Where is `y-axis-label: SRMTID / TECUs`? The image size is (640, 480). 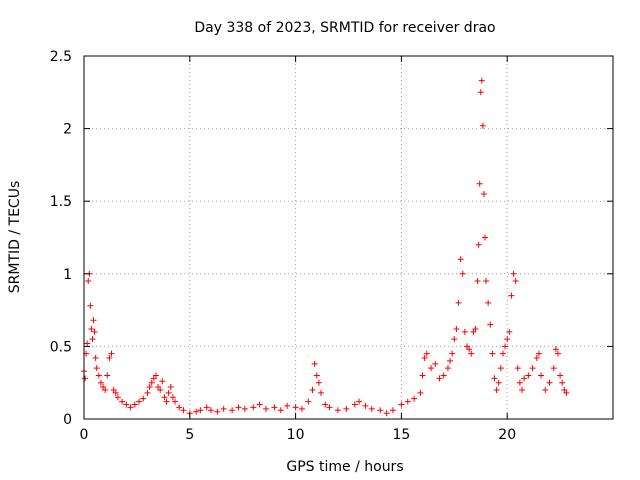
y-axis-label: SRMTID / TECUs is located at coordinates (15, 237).